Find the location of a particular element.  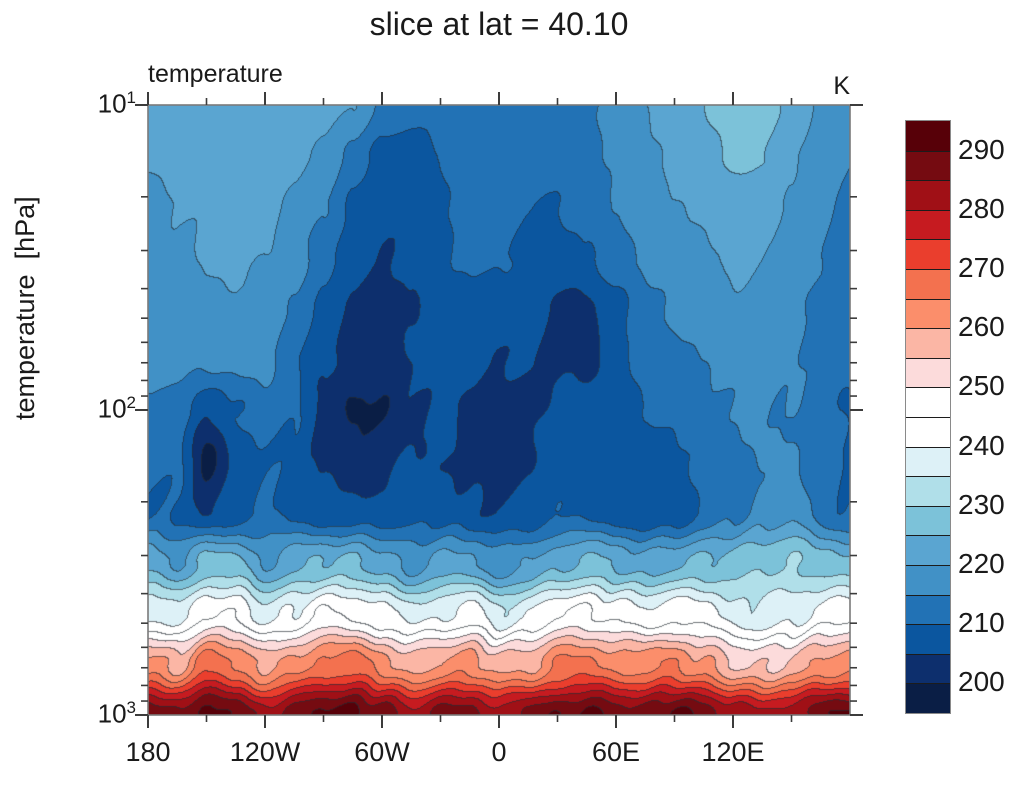

y-tick-label: 10³ is located at coordinates (116, 713).